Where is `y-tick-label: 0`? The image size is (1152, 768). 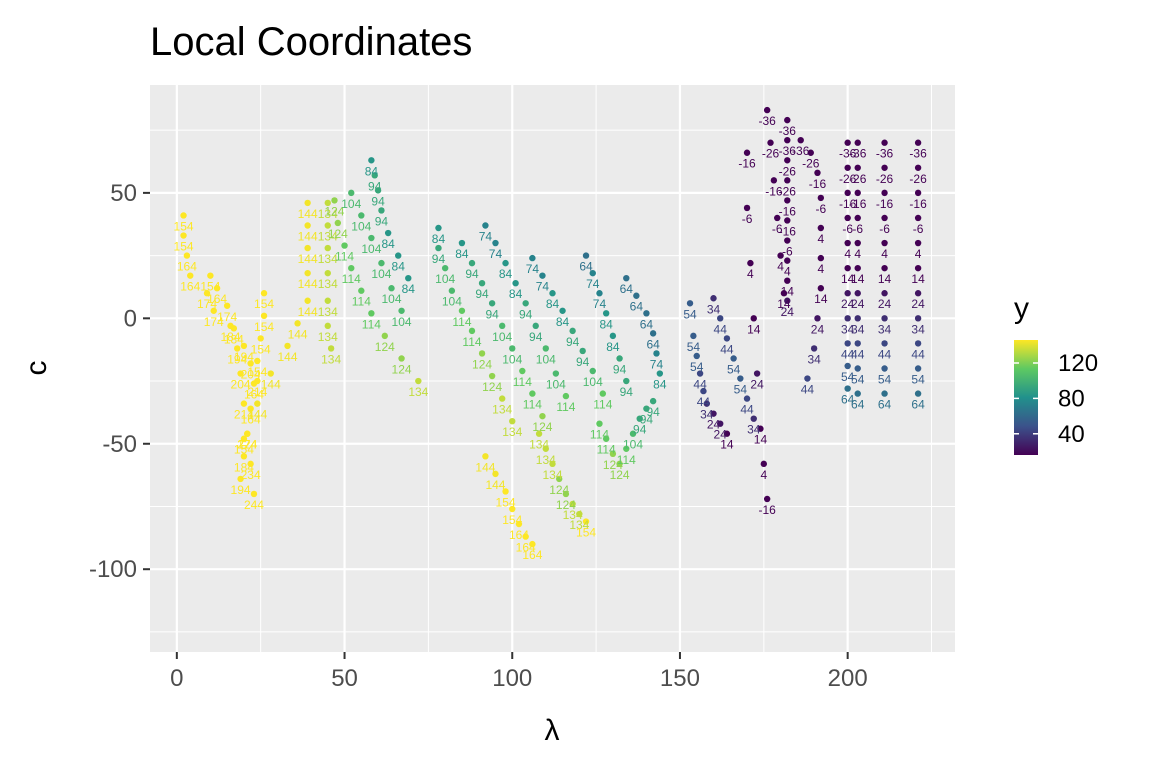 y-tick-label: 0 is located at coordinates (130, 318).